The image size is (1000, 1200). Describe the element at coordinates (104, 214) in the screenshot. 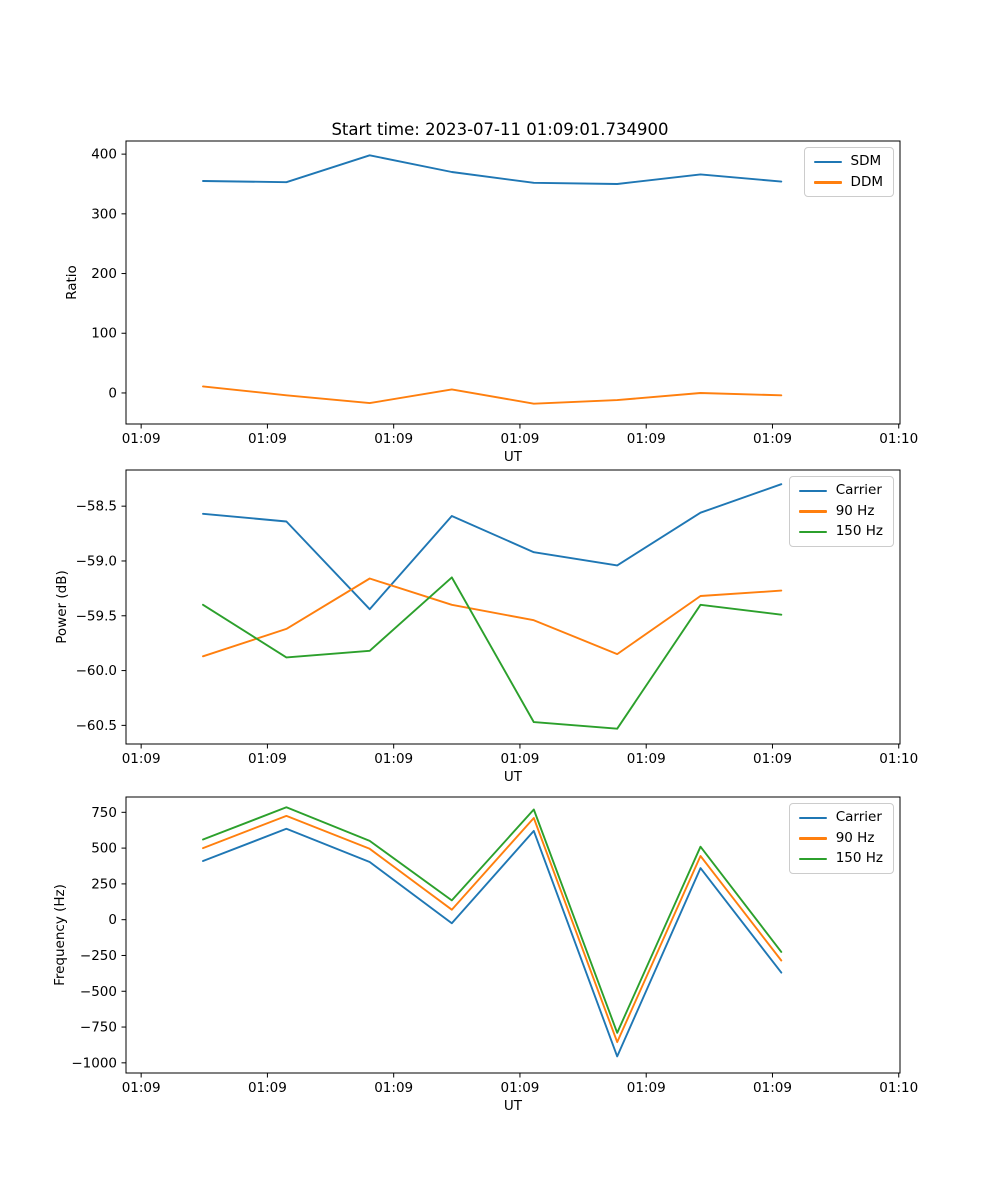

I see `y-tick-label: 300` at that location.